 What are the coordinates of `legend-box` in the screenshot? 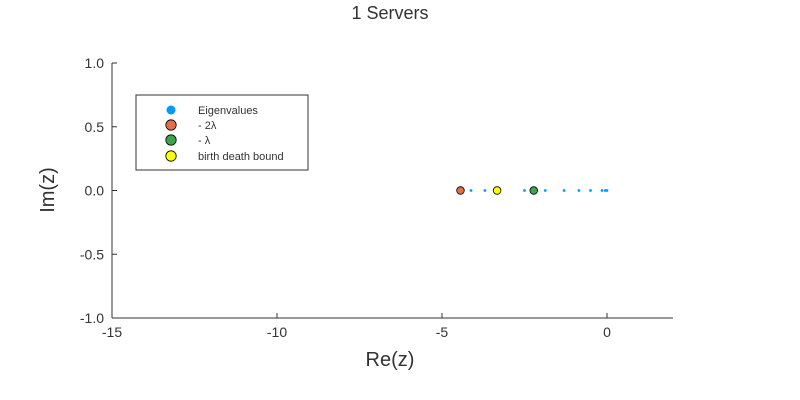 It's located at (222, 132).